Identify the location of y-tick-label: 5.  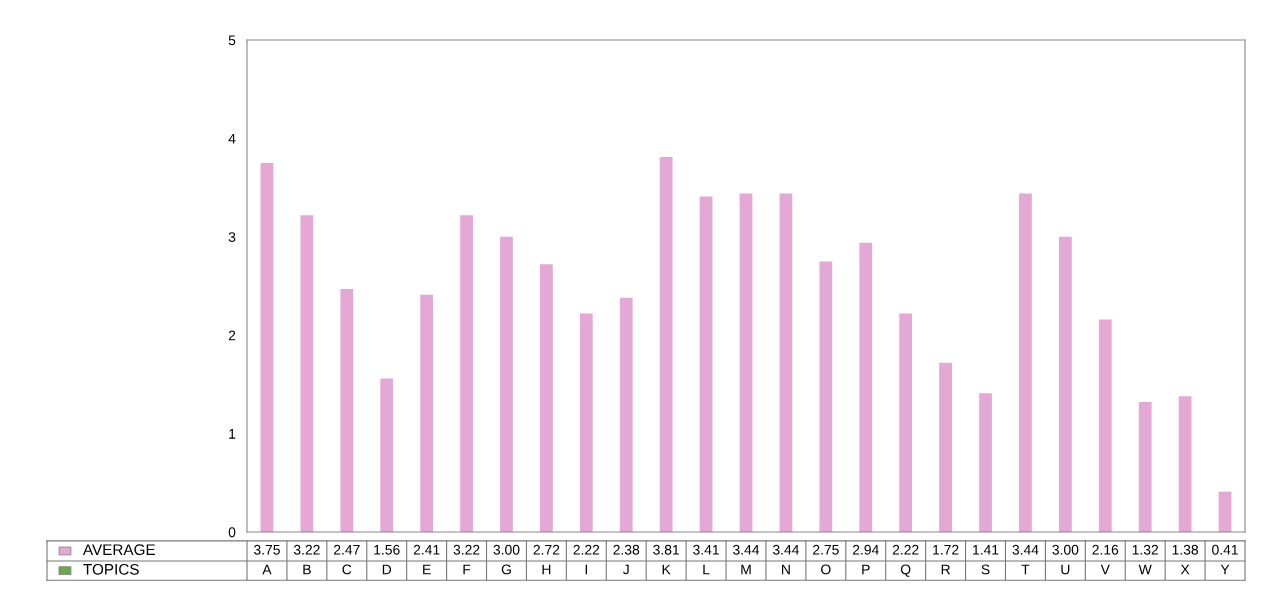
(232, 40).